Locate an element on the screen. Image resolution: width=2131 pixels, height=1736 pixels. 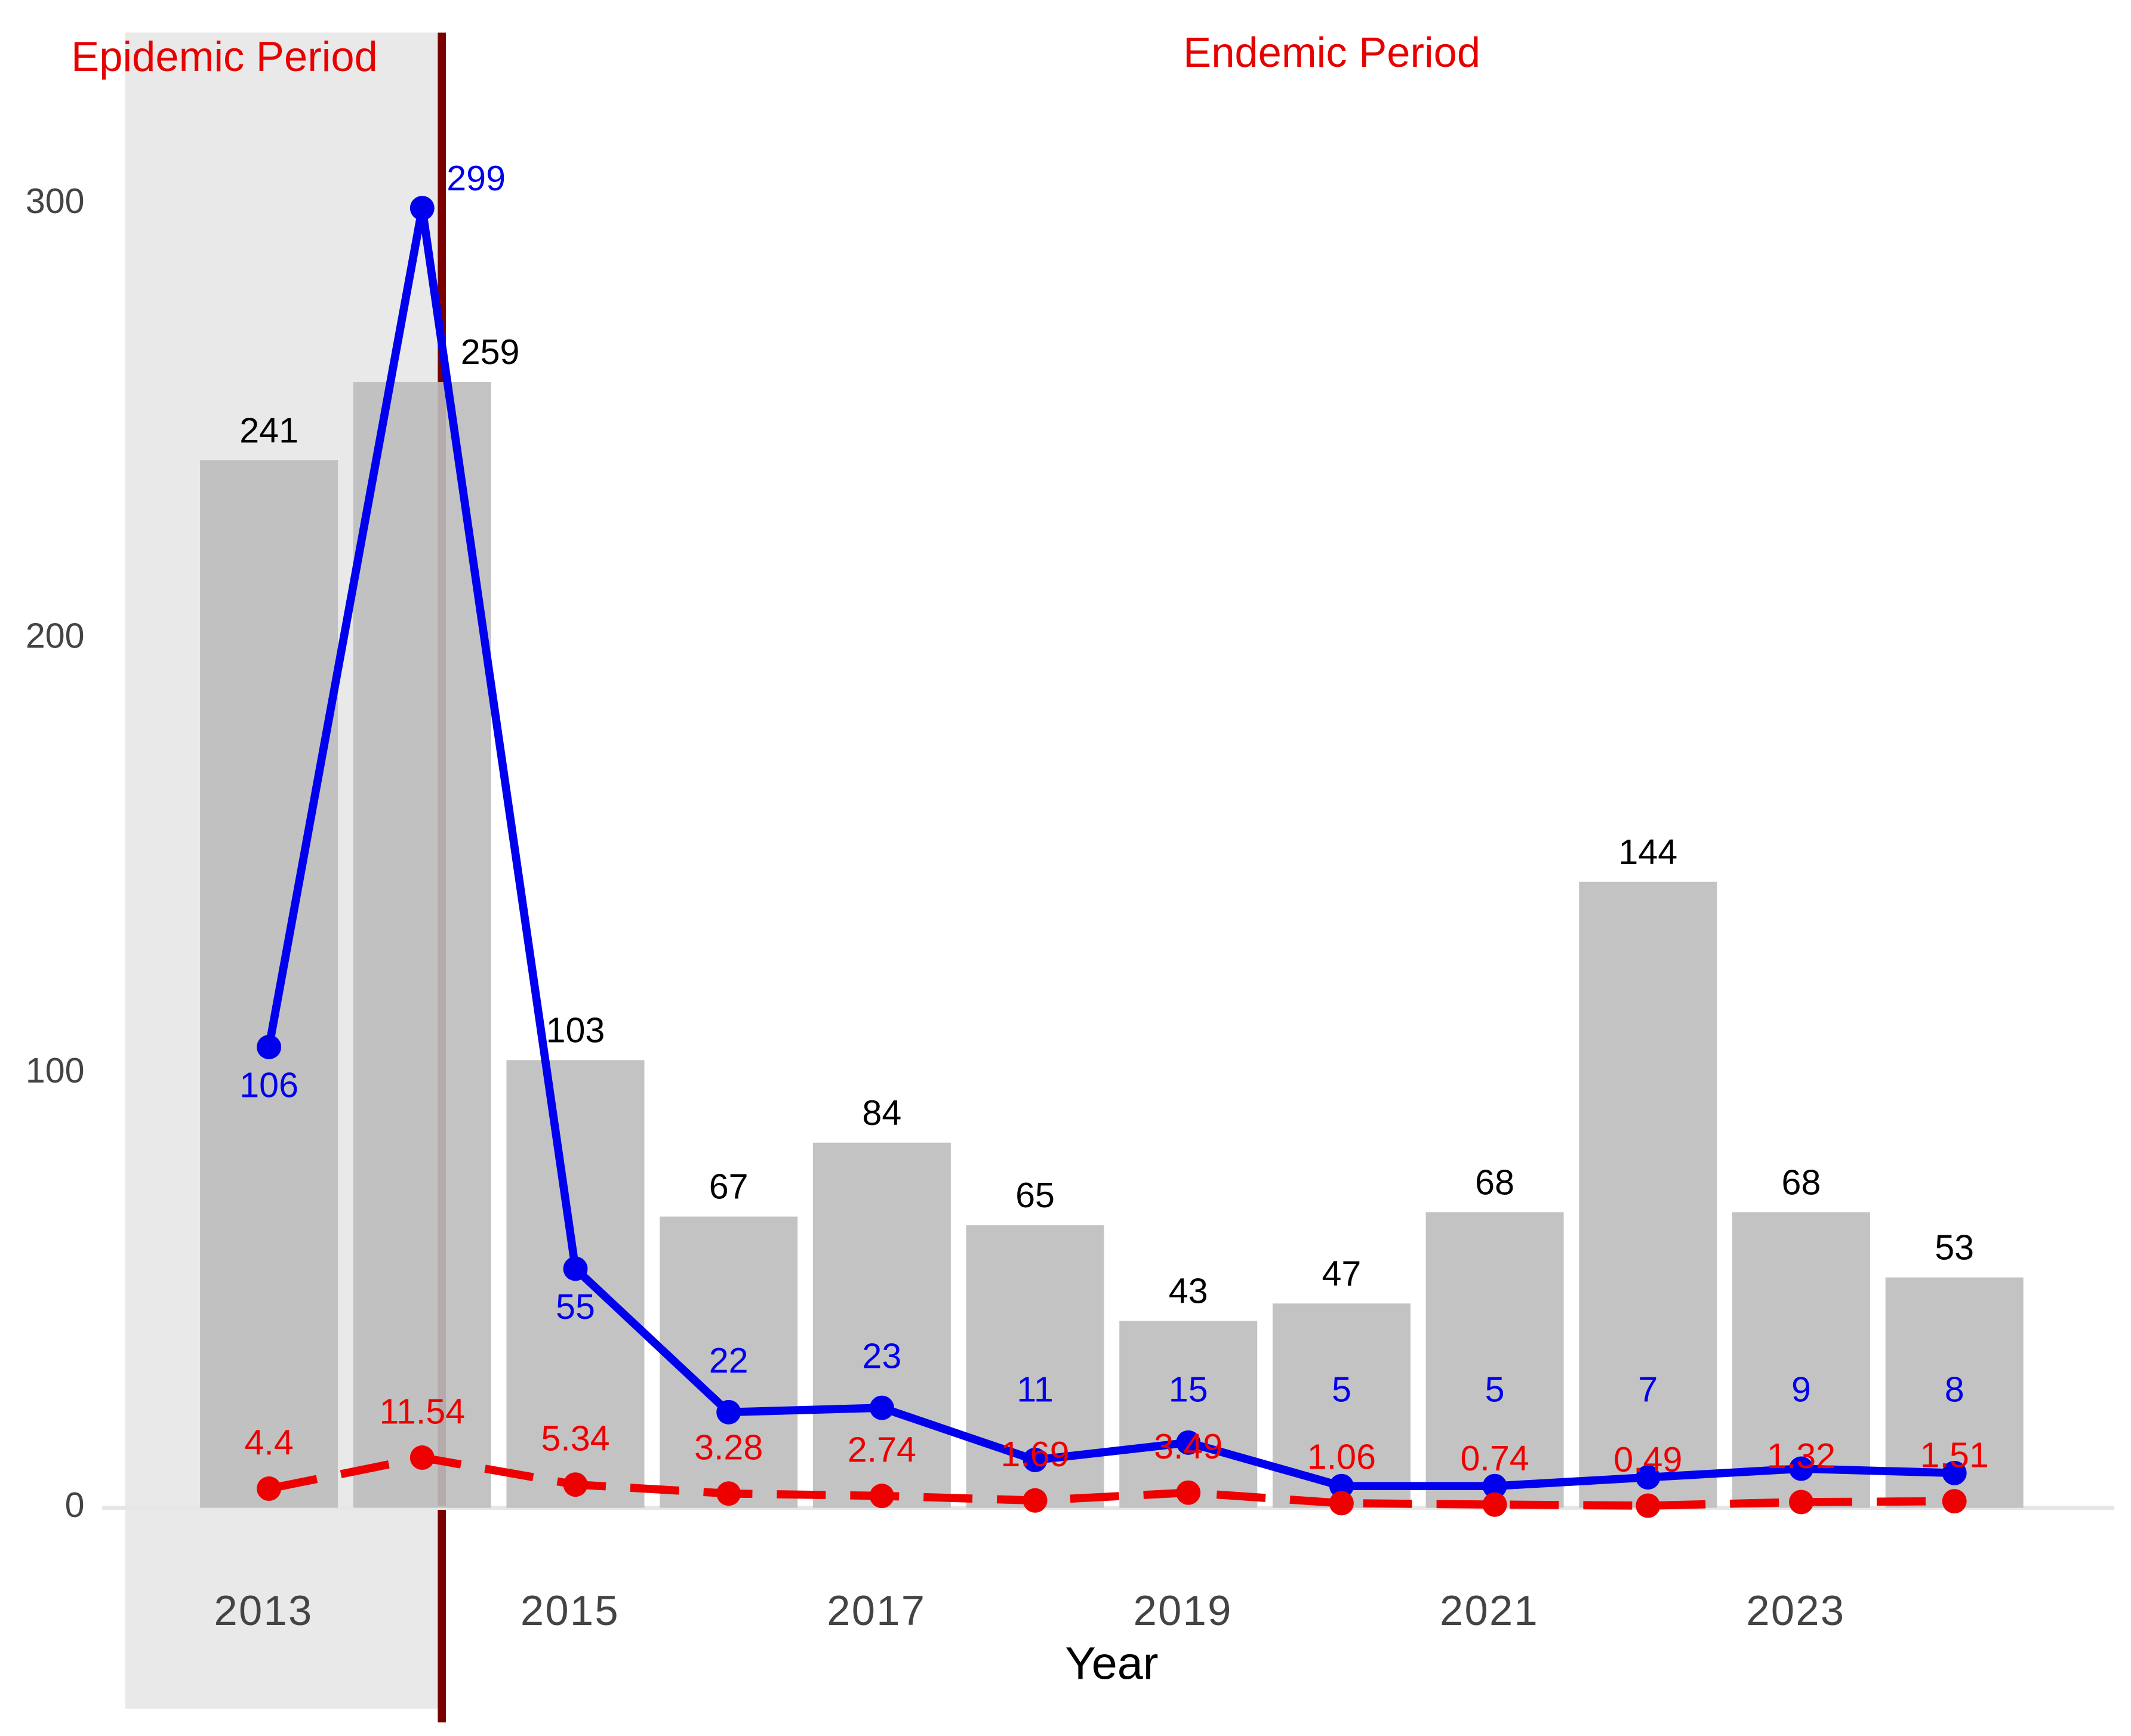
point-value-label: 1.69 is located at coordinates (1034, 1454).